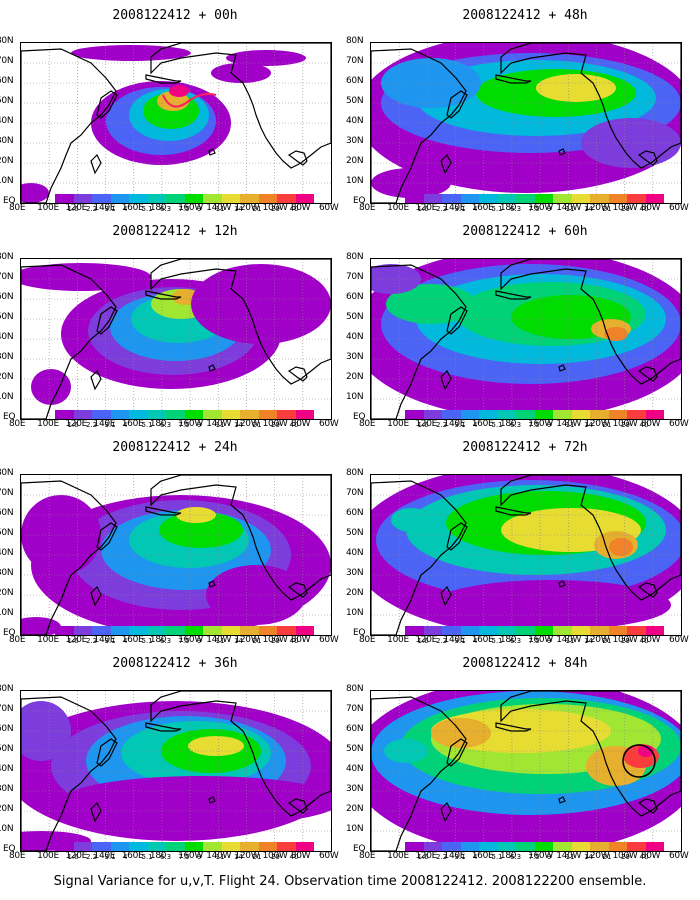  What do you see at coordinates (650, 856) in the screenshot?
I see `x-axis-tick-label: 80W` at bounding box center [650, 856].